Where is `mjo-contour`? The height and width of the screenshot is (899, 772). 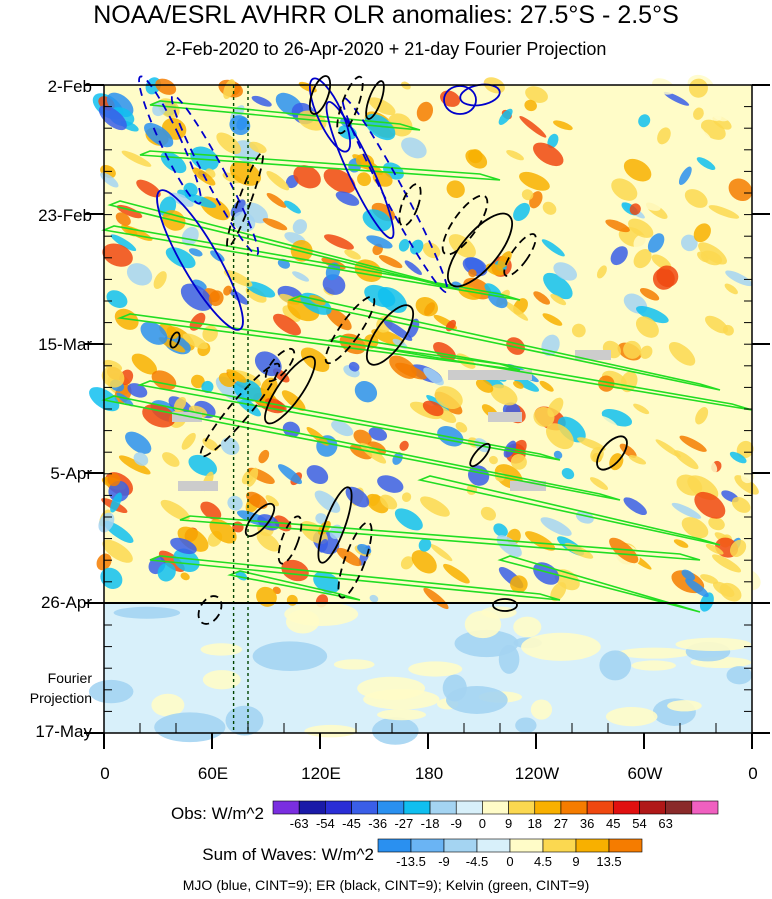
mjo-contour is located at coordinates (360, 170).